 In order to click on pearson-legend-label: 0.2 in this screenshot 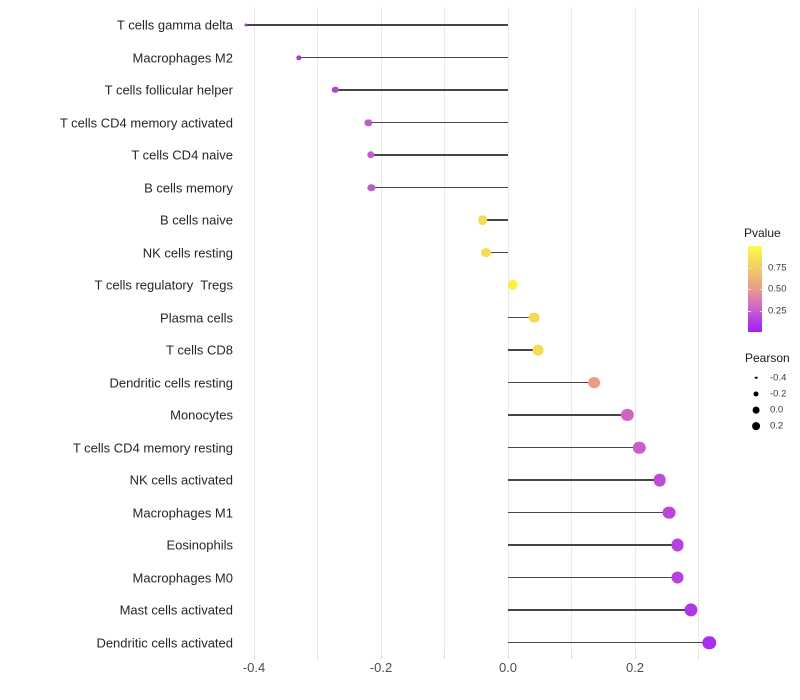, I will do `click(777, 426)`.